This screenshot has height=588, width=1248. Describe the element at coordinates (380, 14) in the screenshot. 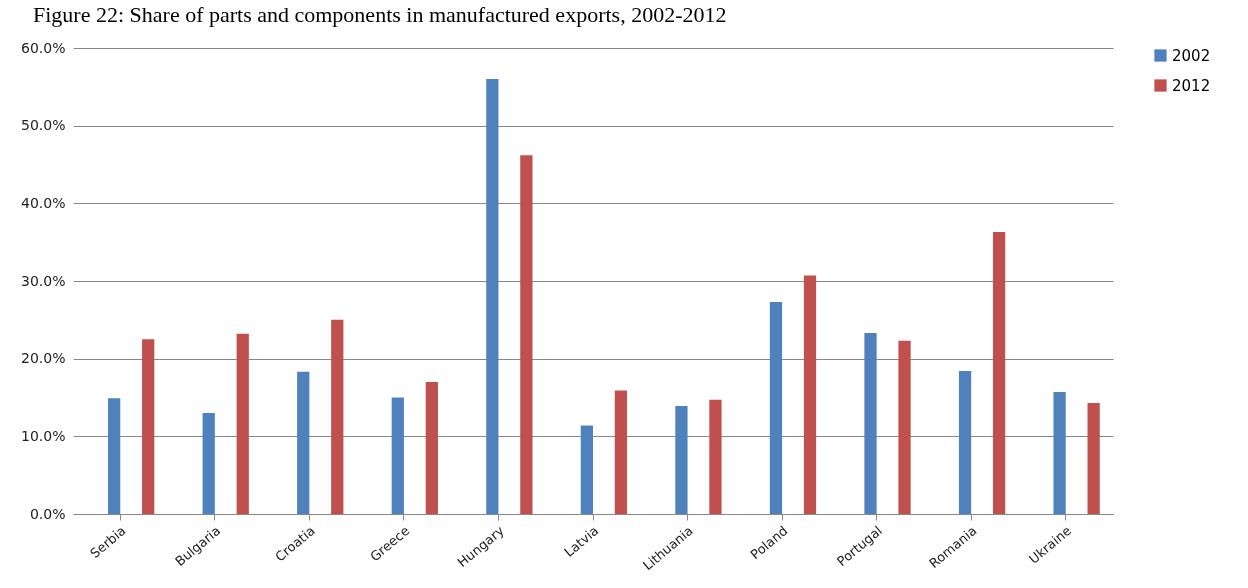

I see `chart-title: Figure 22: Share of parts and components in manufactured exports, 2002-2012` at that location.